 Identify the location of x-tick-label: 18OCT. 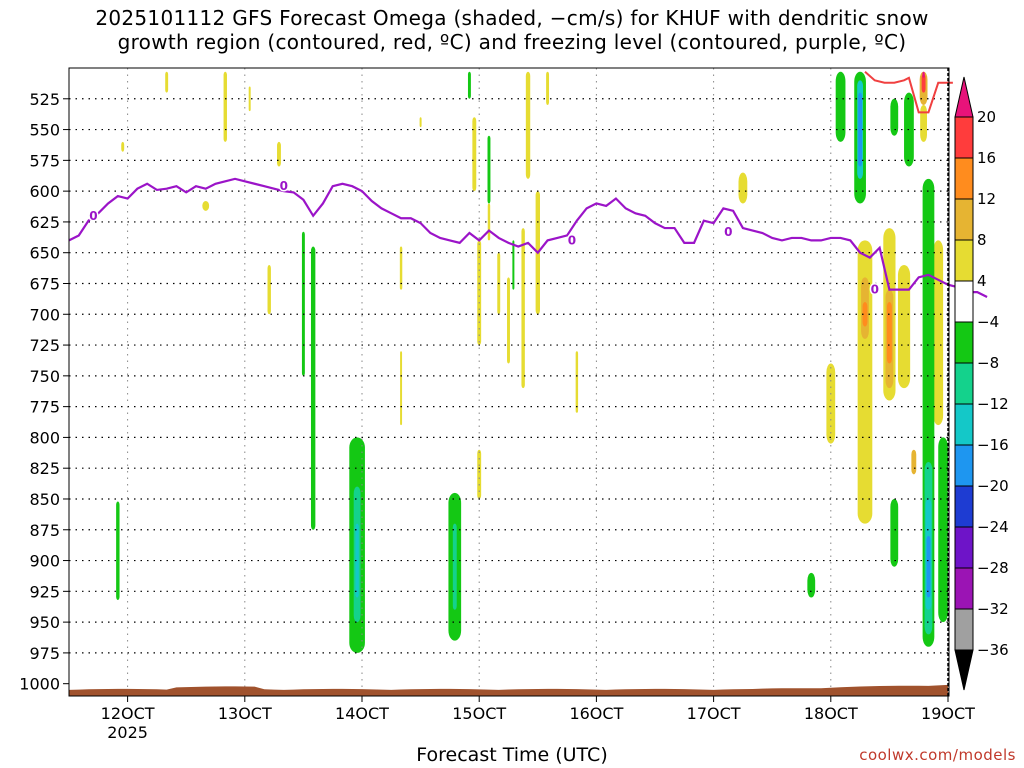
(831, 713).